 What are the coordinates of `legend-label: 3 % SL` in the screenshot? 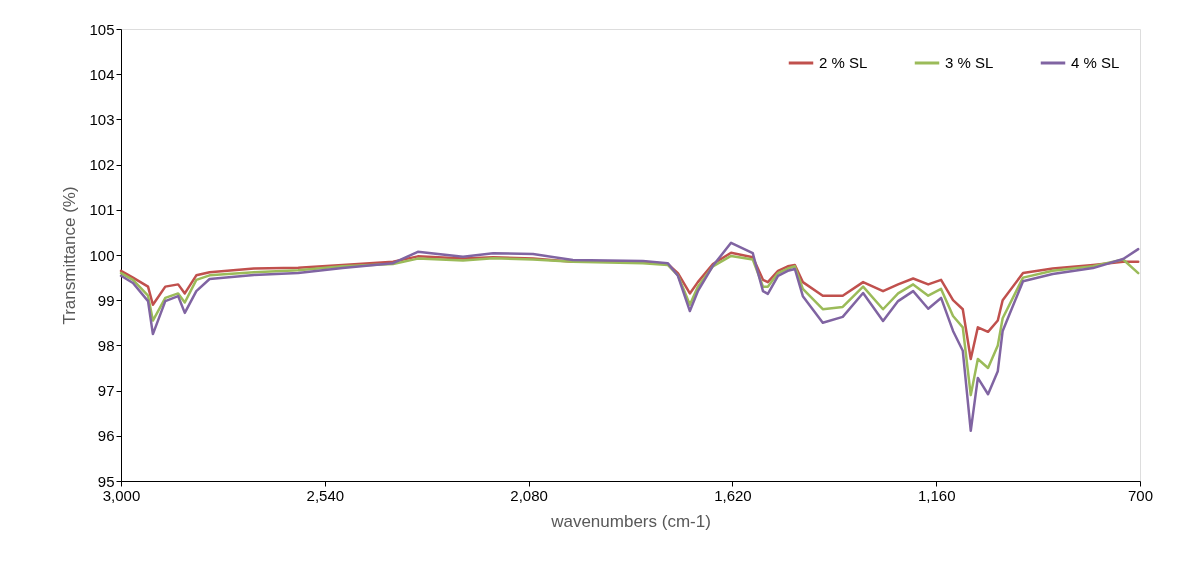 It's located at (969, 62).